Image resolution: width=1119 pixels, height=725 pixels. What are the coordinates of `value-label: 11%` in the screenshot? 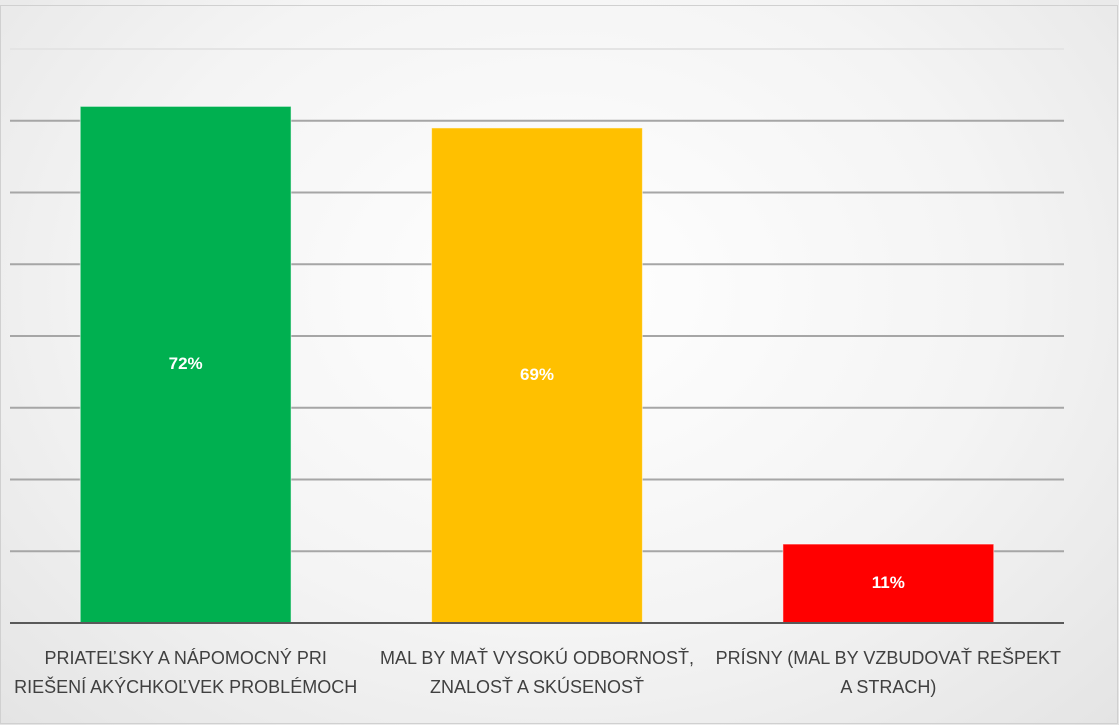 It's located at (888, 582).